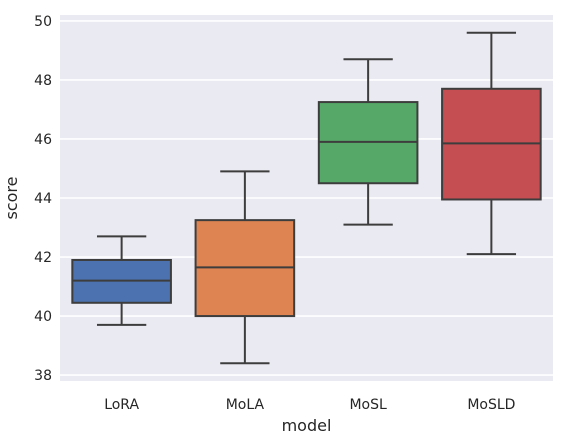 This screenshot has width=562, height=434. What do you see at coordinates (43, 22) in the screenshot?
I see `y-tick-50: 50` at bounding box center [43, 22].